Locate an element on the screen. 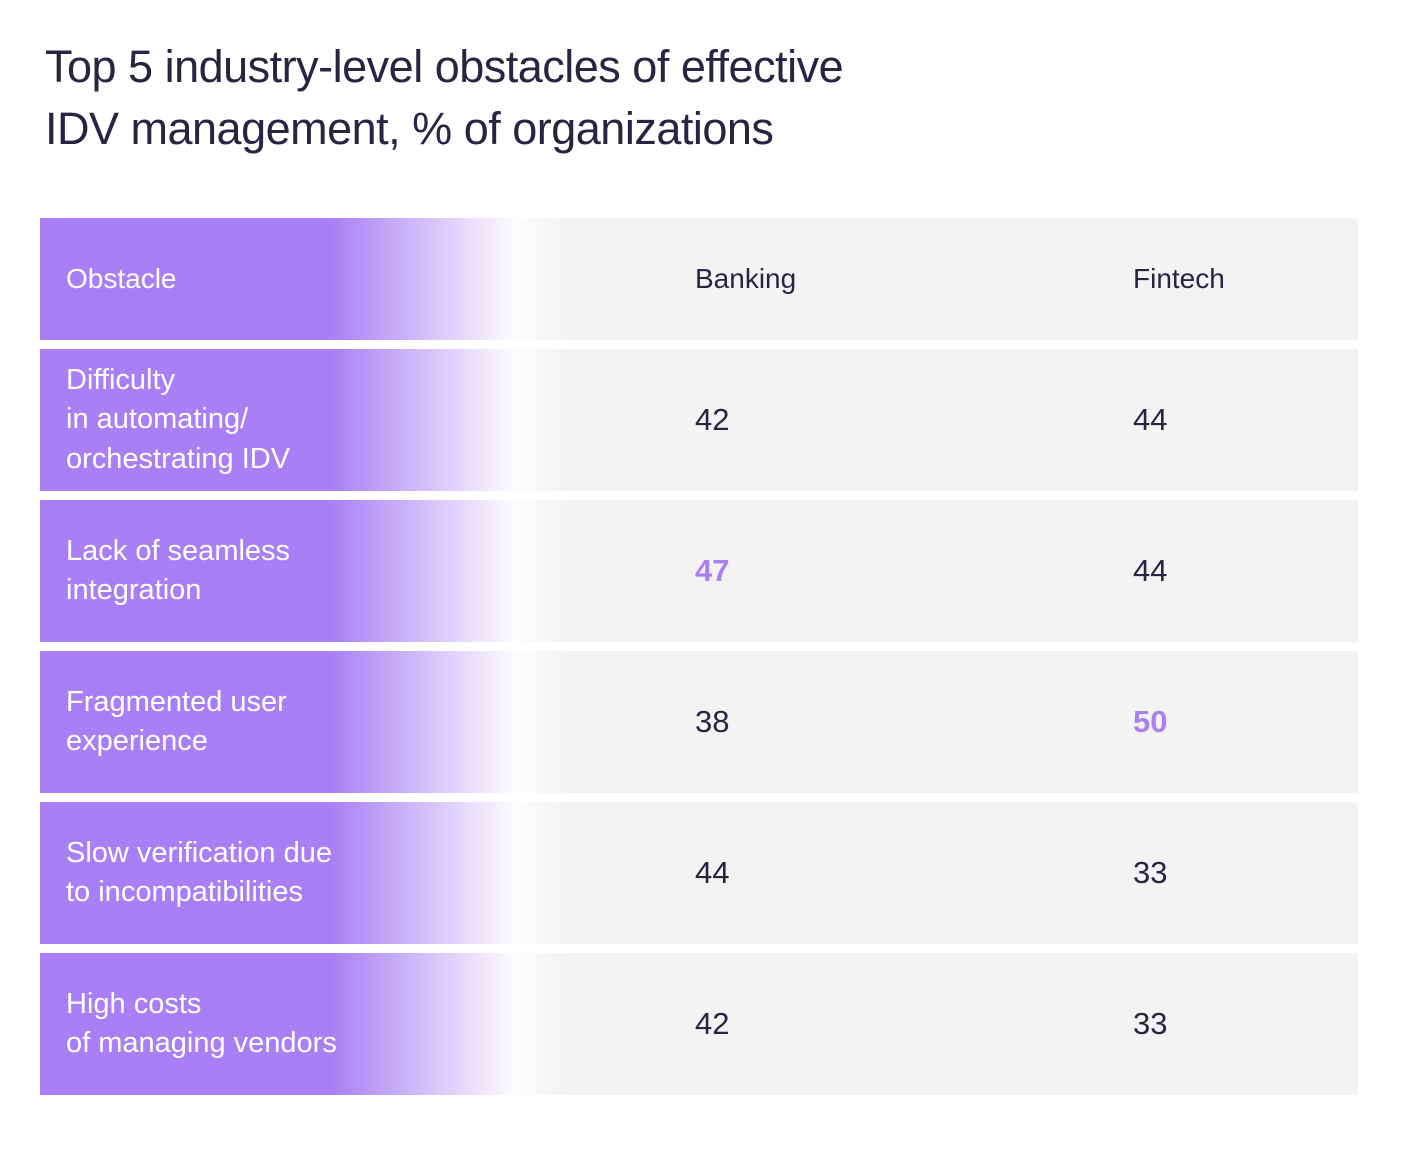 Image resolution: width=1401 pixels, height=1152 pixels. obstacle-label: Lack of seamless integration is located at coordinates (178, 570).